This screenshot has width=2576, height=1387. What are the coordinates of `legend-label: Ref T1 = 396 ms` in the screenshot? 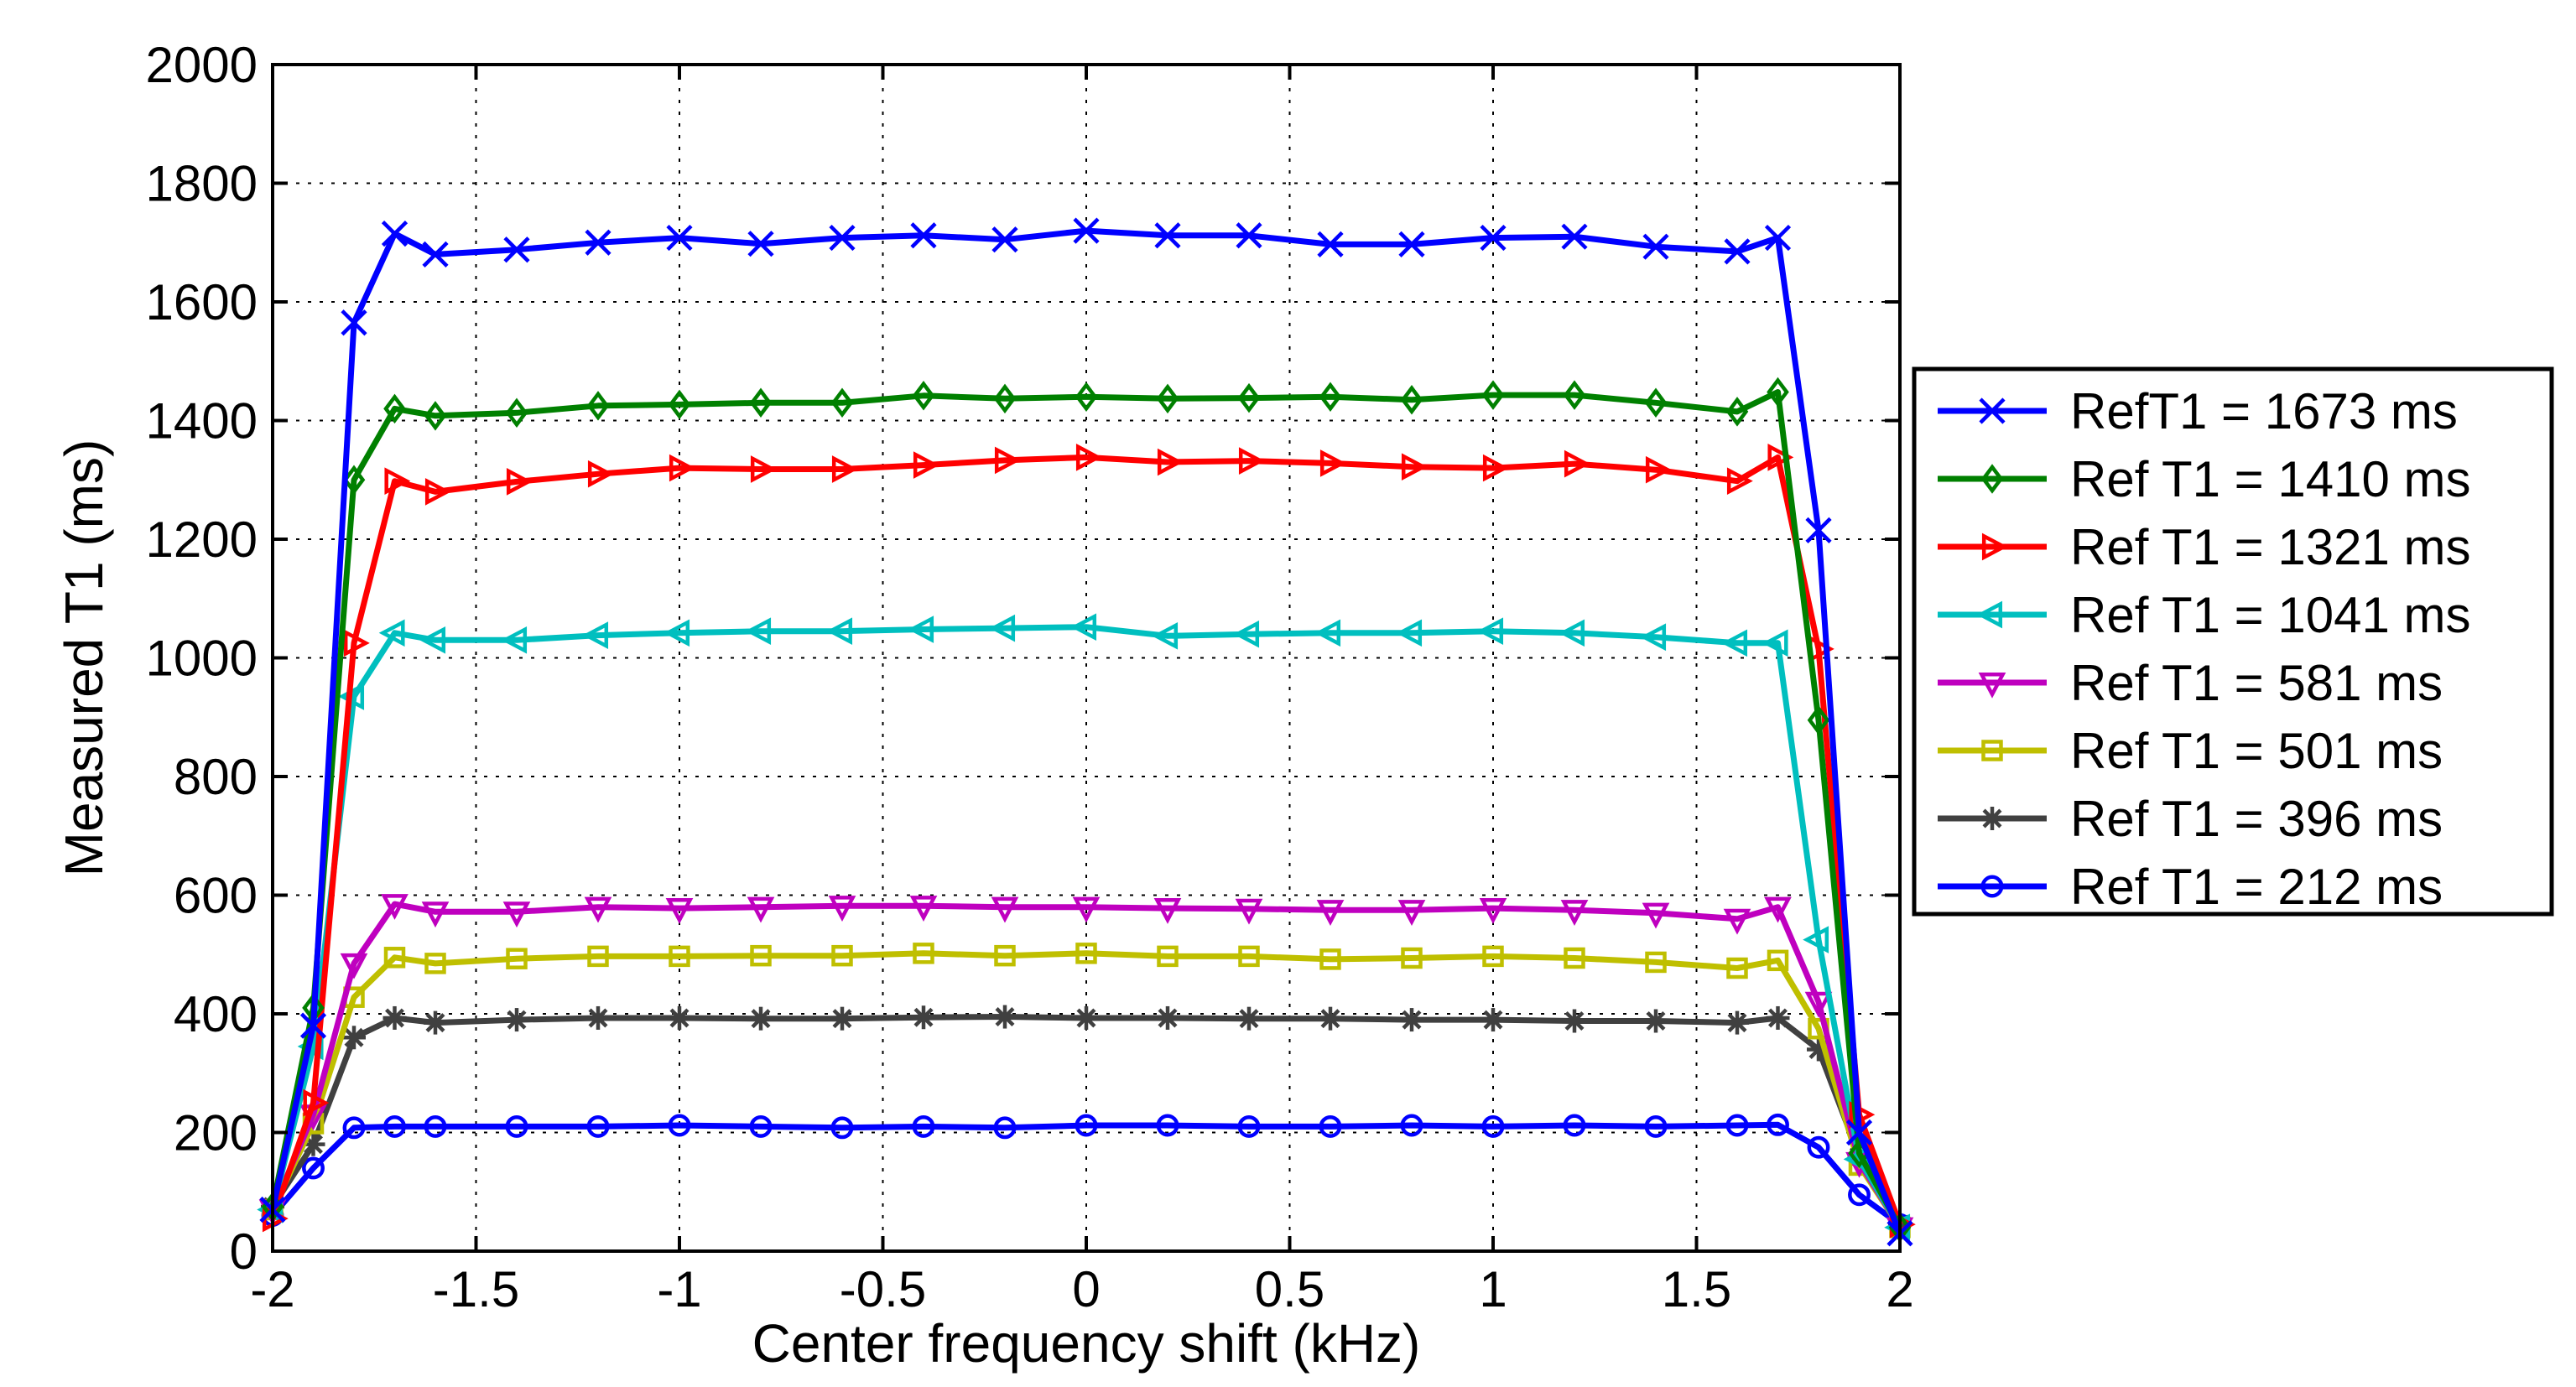 It's located at (2256, 819).